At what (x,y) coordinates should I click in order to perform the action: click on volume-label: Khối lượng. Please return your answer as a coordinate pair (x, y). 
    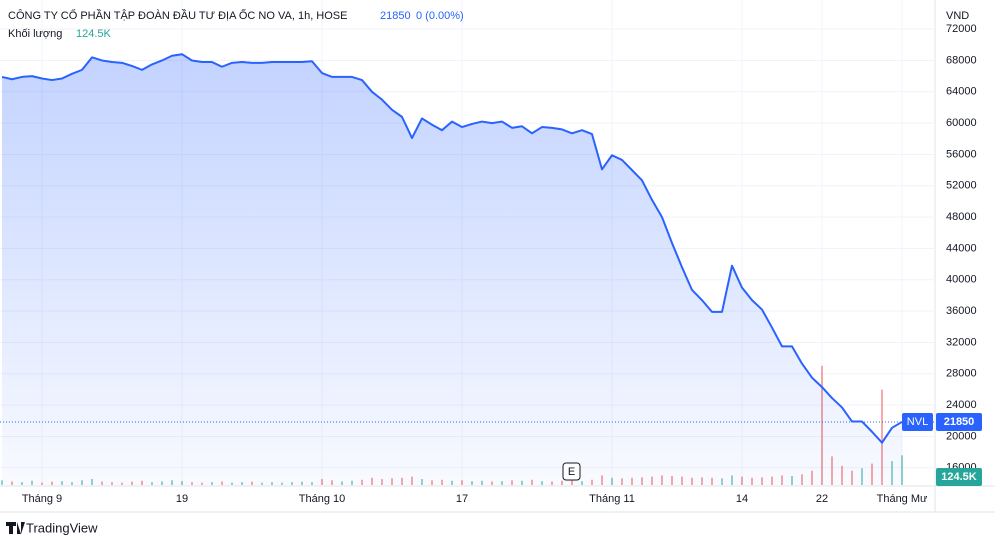
    Looking at the image, I should click on (35, 34).